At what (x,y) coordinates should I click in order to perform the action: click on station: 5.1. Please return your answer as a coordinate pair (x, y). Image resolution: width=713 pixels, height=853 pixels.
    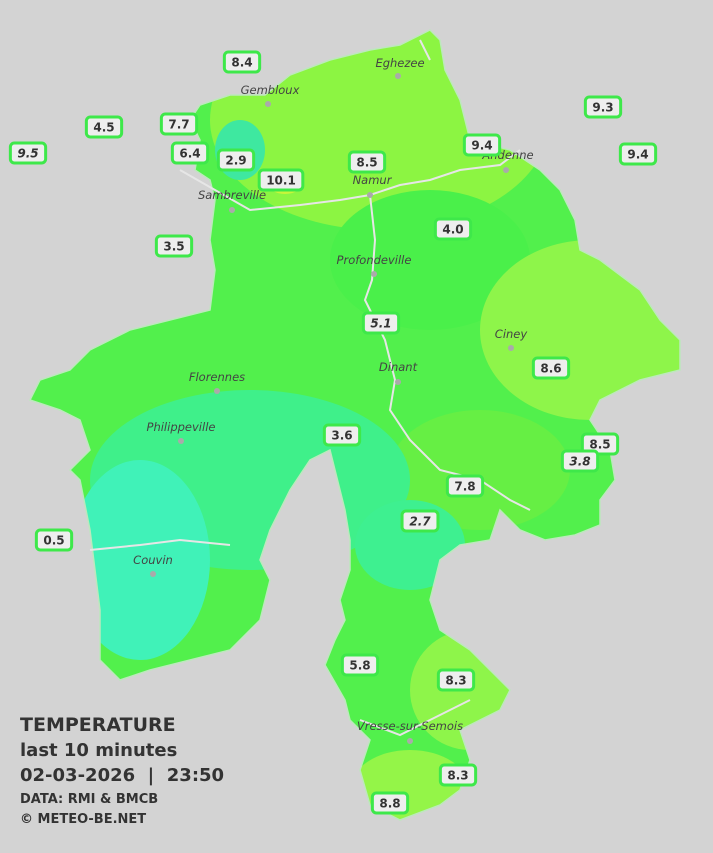
    Looking at the image, I should click on (381, 323).